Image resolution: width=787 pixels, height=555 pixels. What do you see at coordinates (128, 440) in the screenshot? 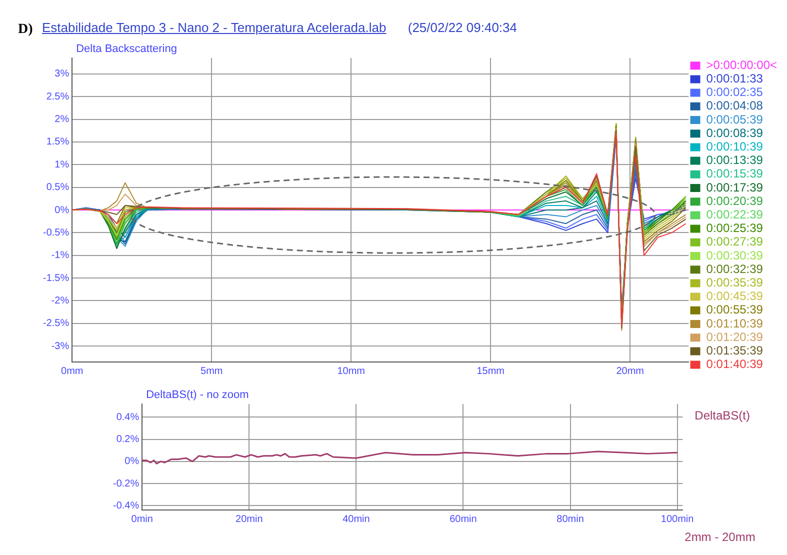
I see `y-tick-label: 0.2%` at bounding box center [128, 440].